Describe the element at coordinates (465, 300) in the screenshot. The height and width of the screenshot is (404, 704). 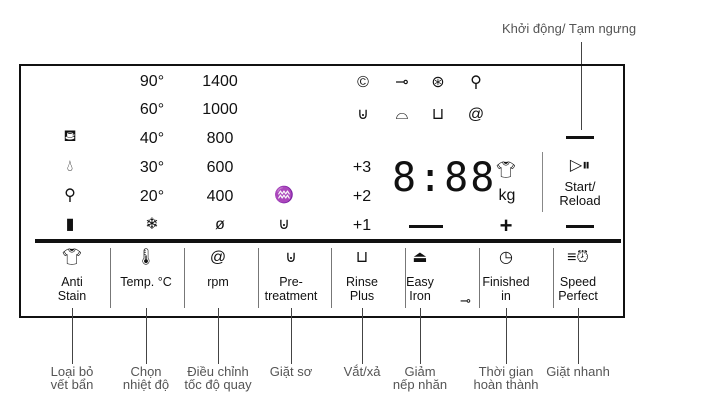
I see `key-icon: ⊸` at that location.